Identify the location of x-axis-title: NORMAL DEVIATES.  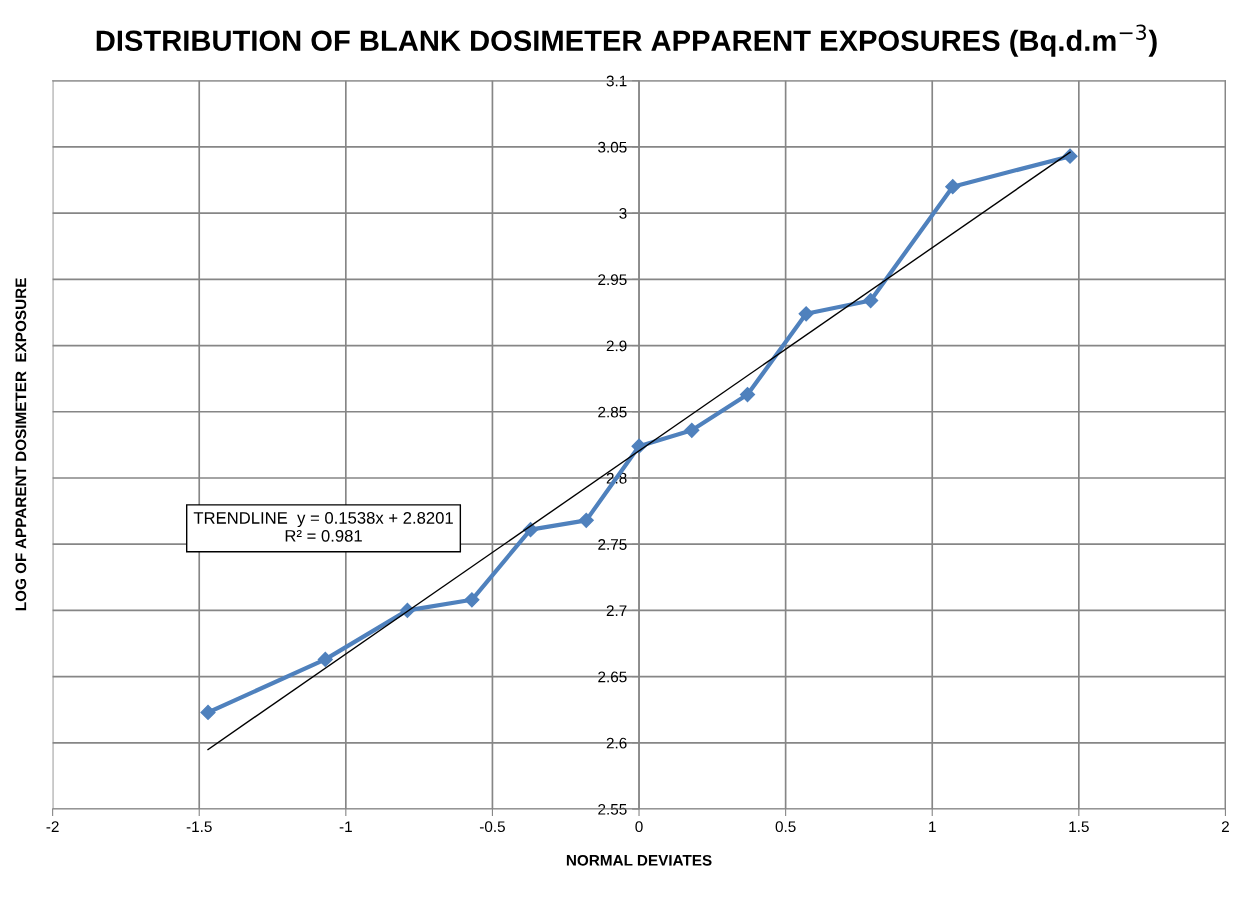
(639, 860).